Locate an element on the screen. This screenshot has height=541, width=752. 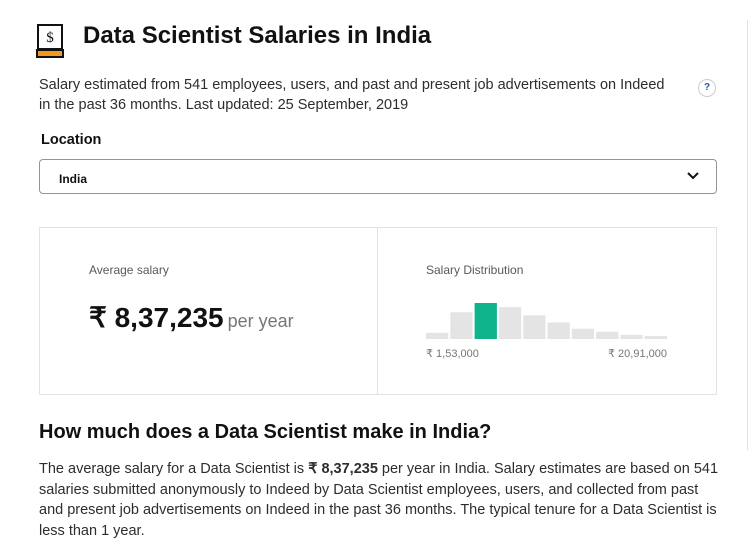
min-salary-label: ₹ 1,53,000 is located at coordinates (452, 354).